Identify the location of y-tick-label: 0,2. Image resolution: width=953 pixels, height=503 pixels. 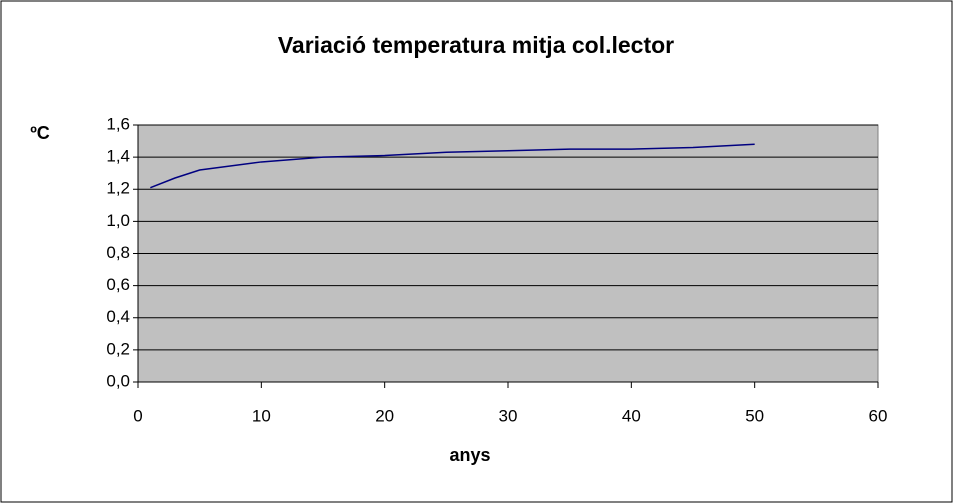
(118, 348).